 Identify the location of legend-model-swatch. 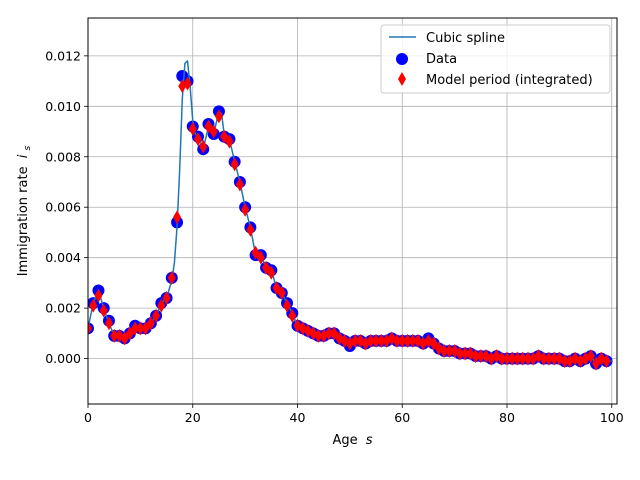
(402, 79).